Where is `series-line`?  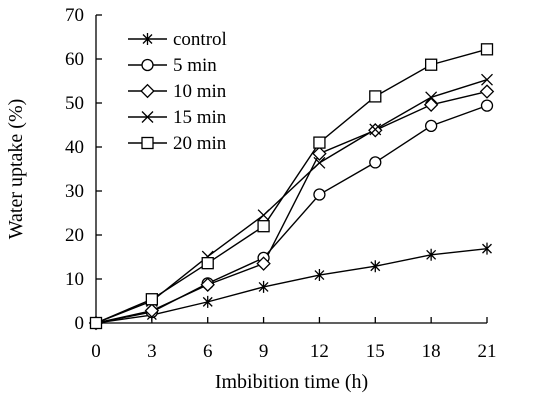 series-line is located at coordinates (291, 285).